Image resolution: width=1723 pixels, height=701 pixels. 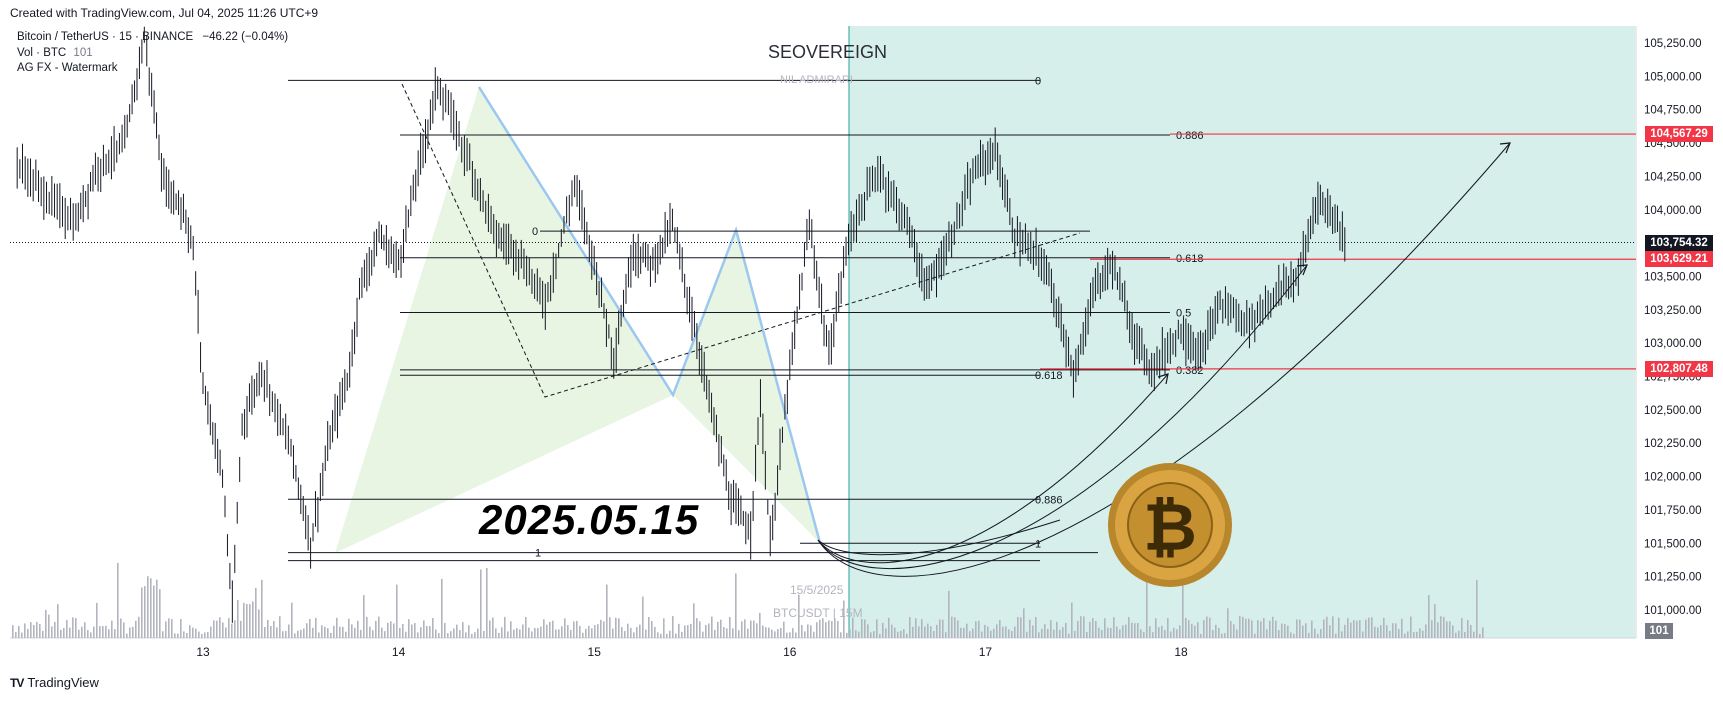 What do you see at coordinates (595, 652) in the screenshot?
I see `time-tick-label: 15` at bounding box center [595, 652].